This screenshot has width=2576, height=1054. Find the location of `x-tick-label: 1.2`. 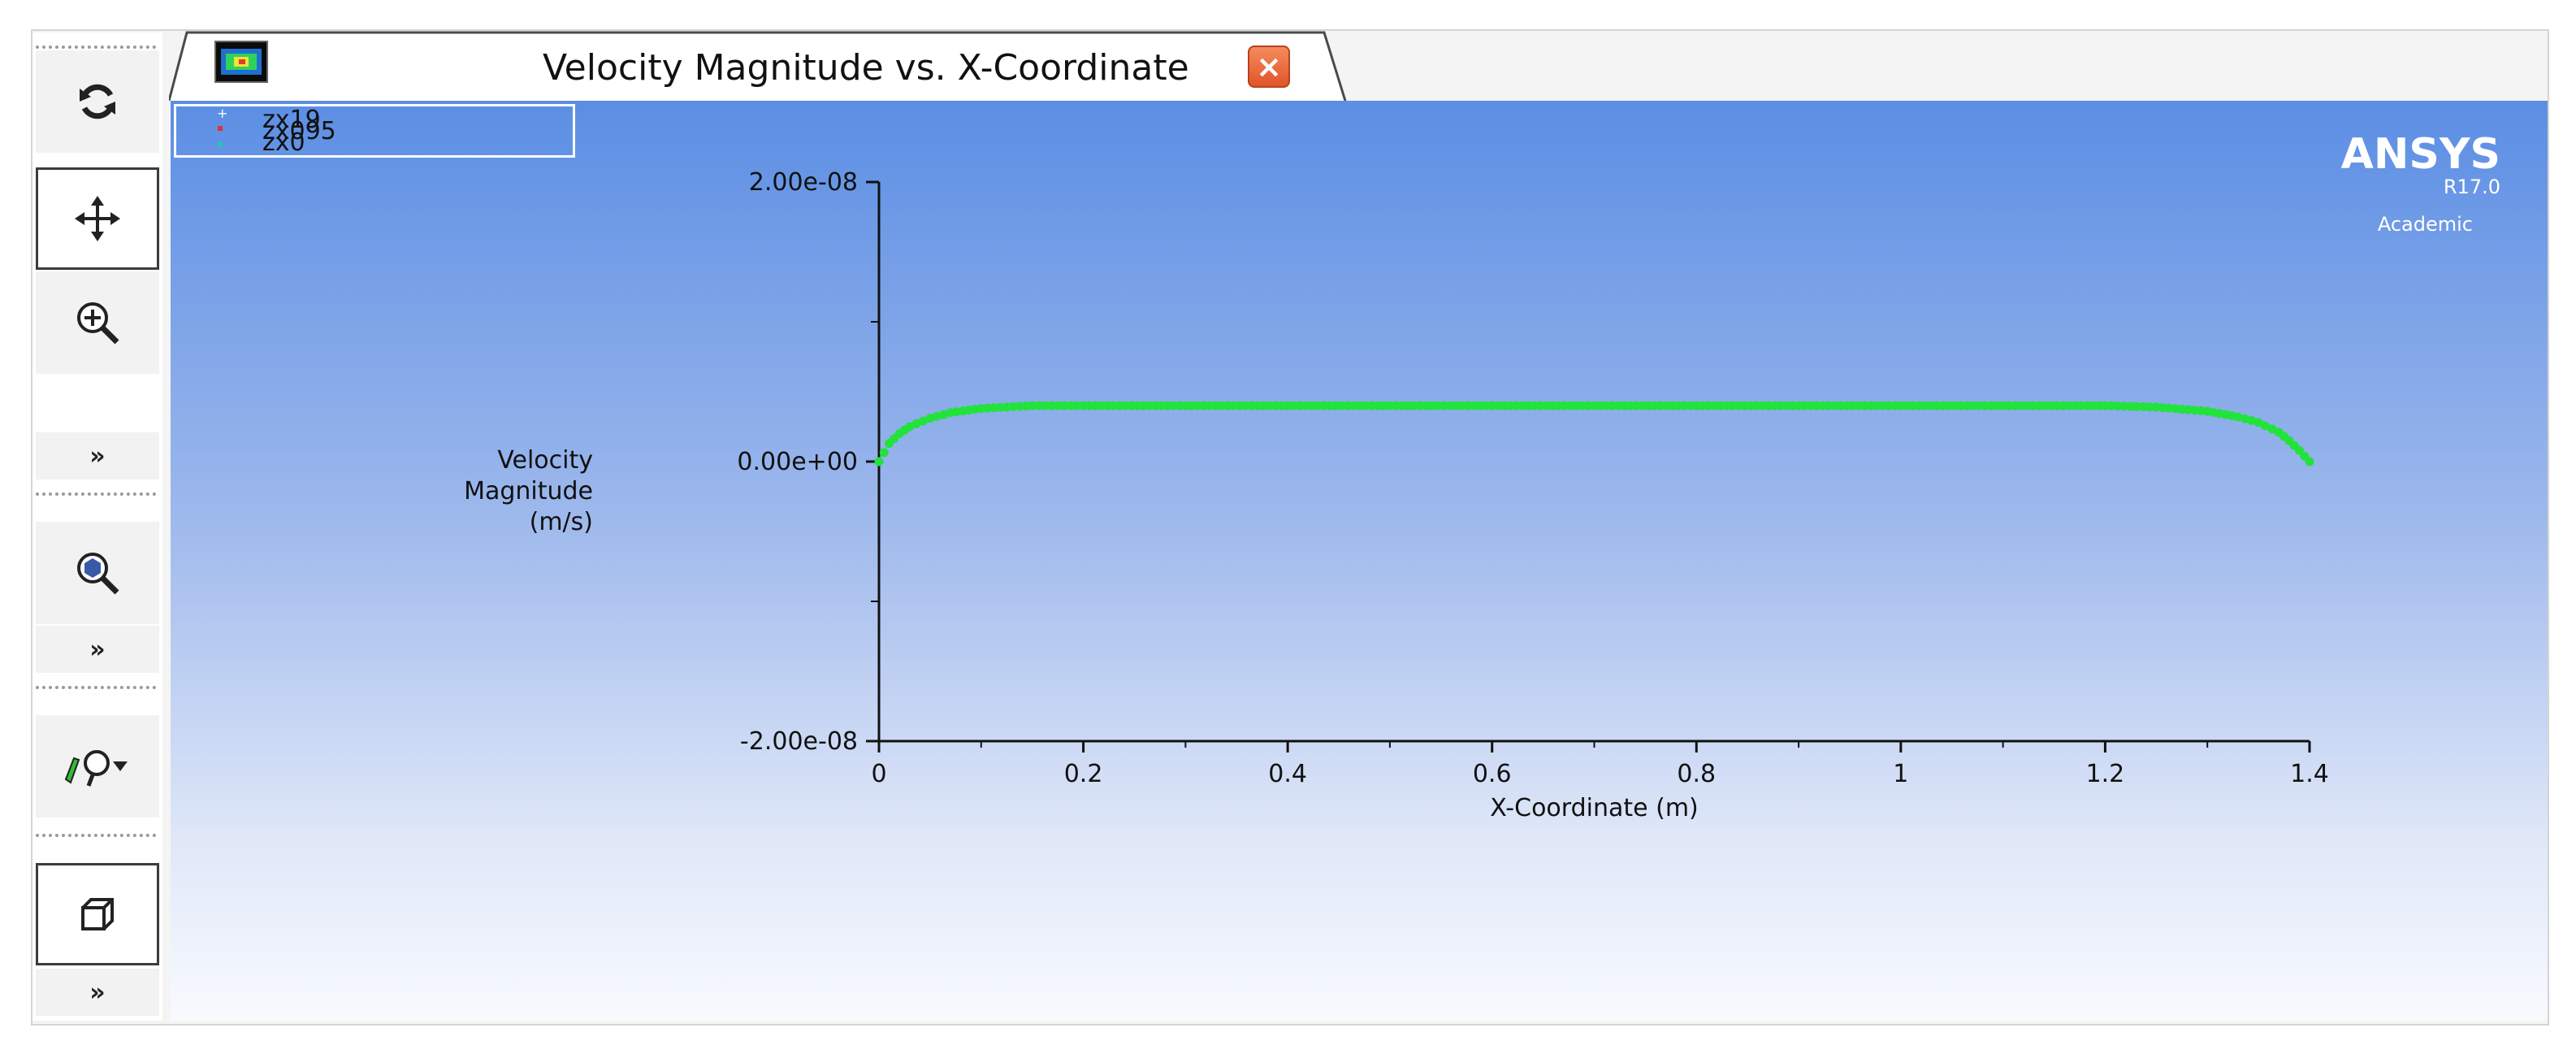

x-tick-label: 1.2 is located at coordinates (2105, 774).